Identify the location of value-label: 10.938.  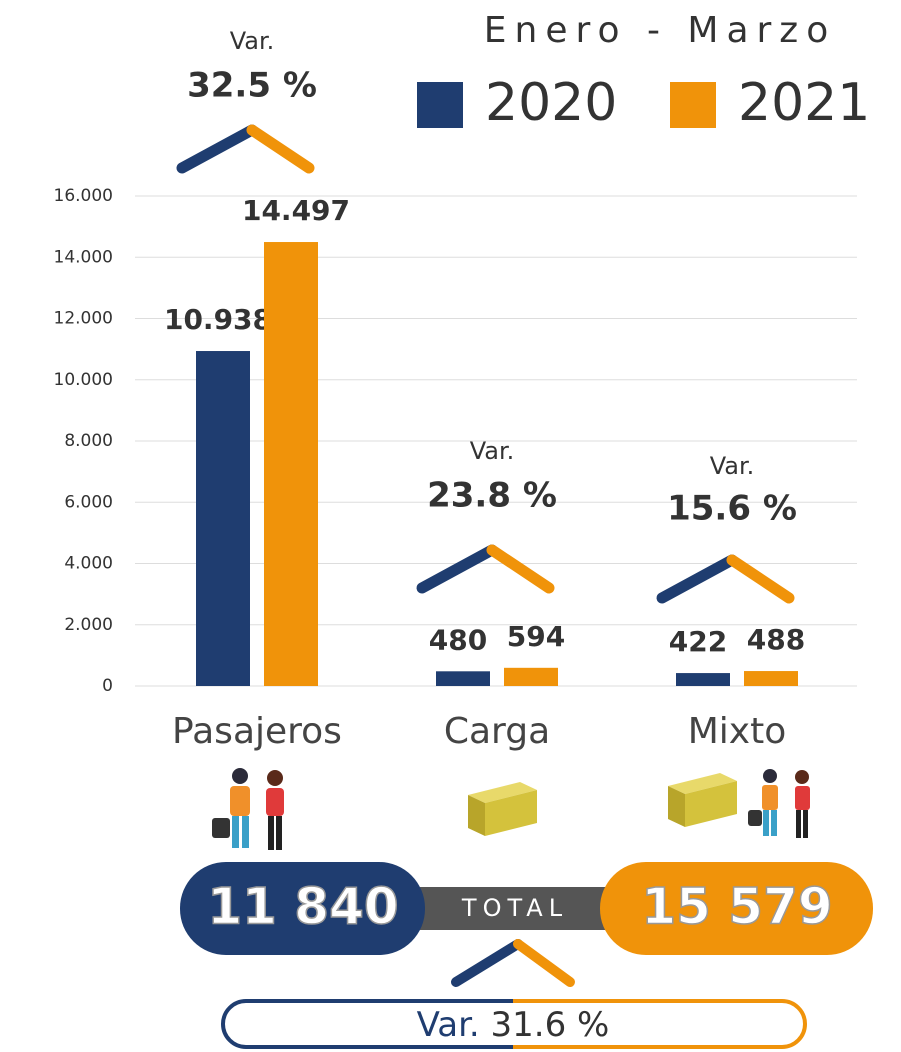
(218, 319).